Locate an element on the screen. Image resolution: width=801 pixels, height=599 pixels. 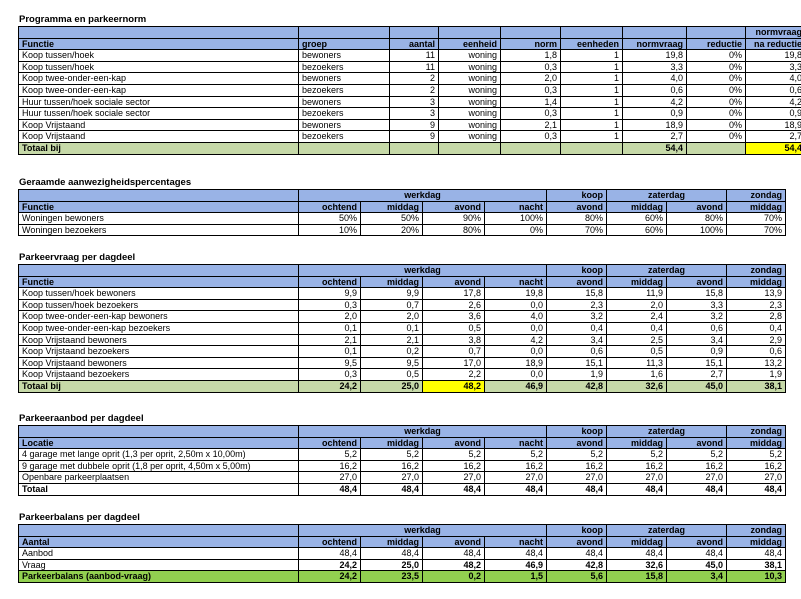
row-label: Koop twee-onder-een-kap bewoners is located at coordinates (158, 316).